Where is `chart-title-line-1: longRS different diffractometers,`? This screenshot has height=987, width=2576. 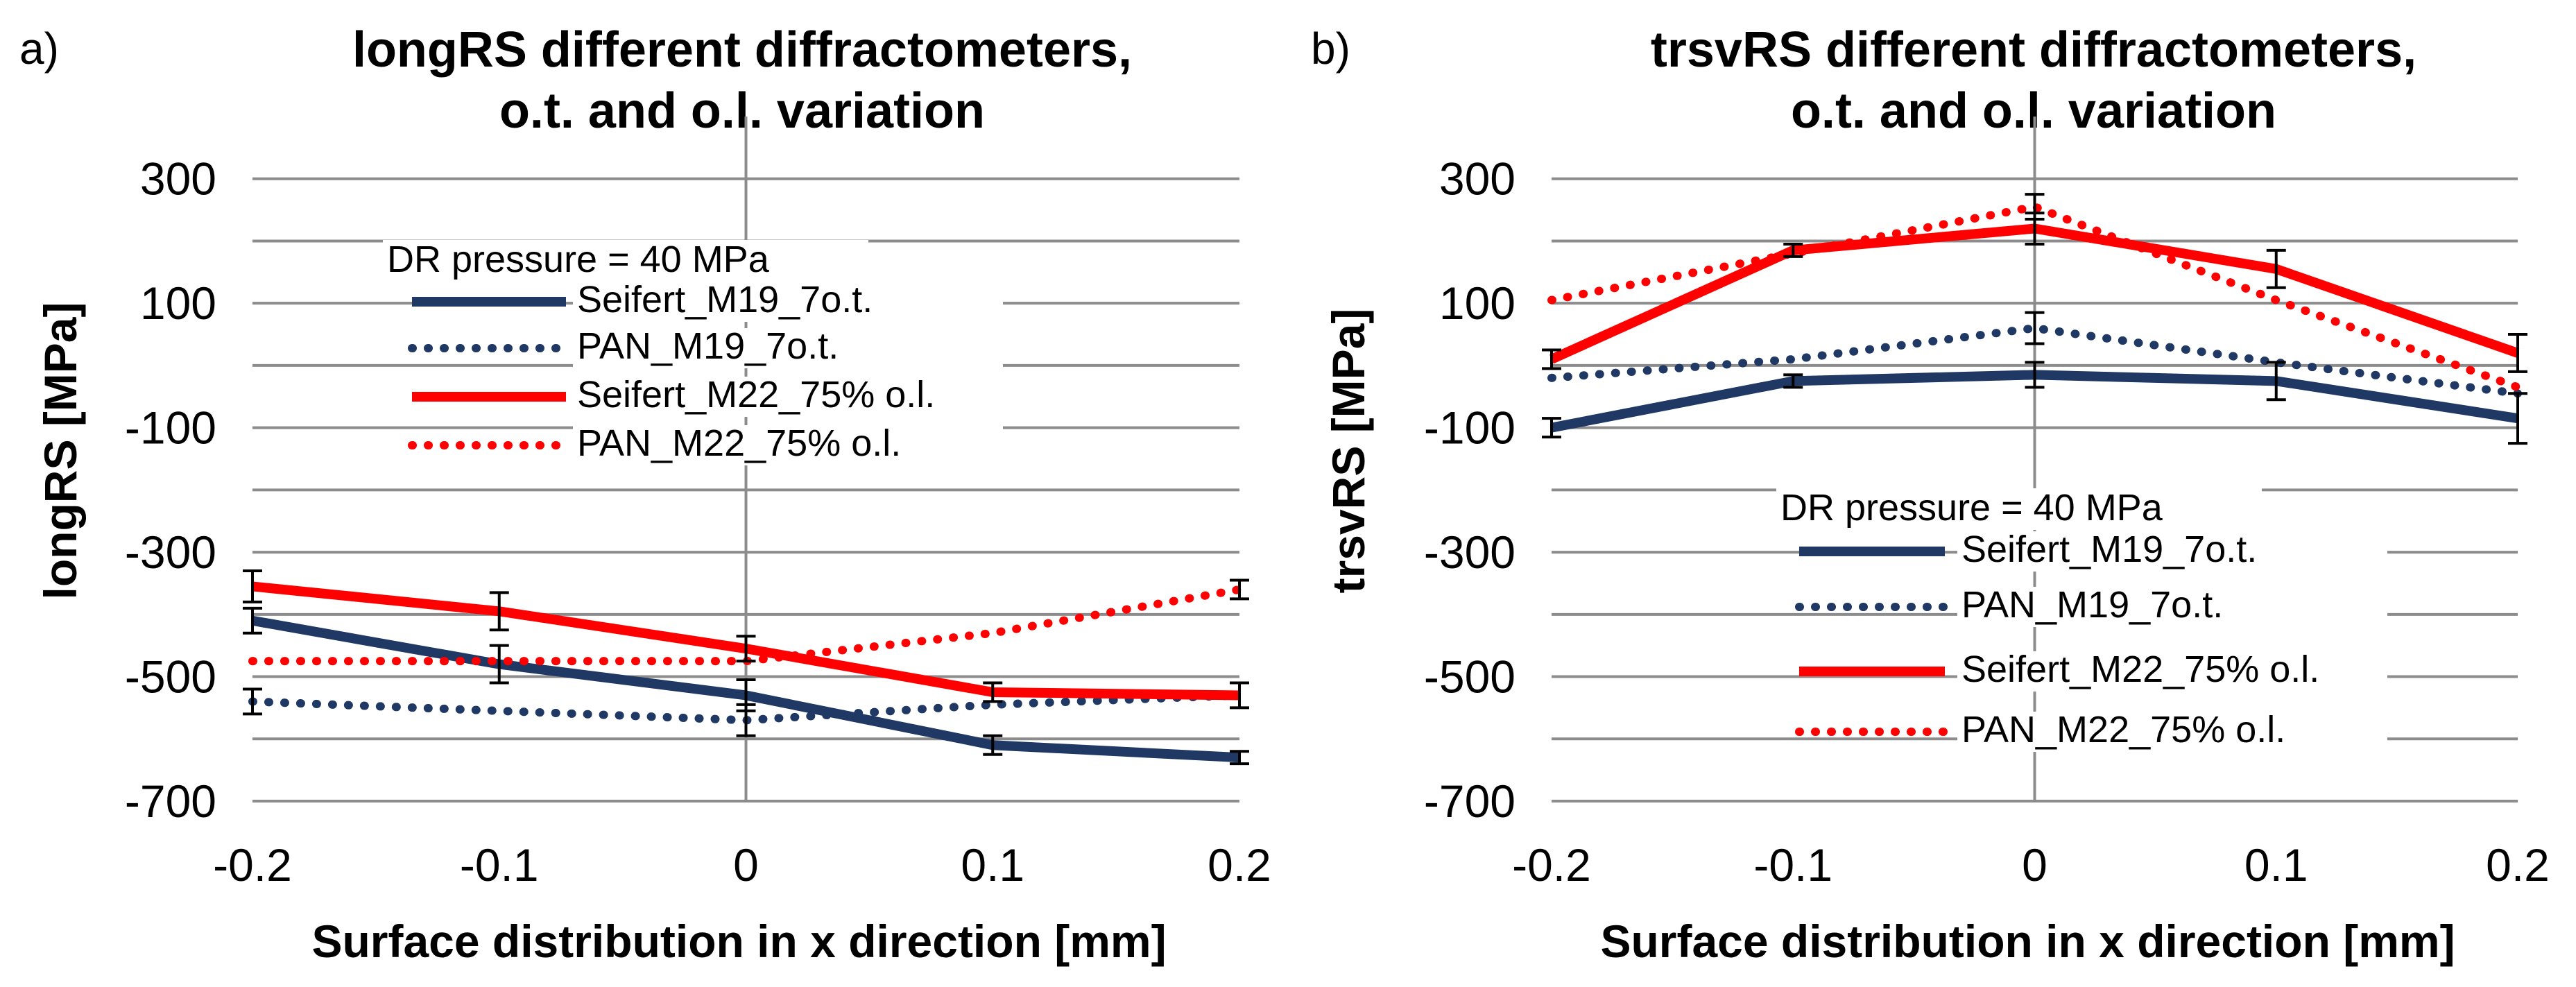
chart-title-line-1: longRS different diffractometers, is located at coordinates (742, 50).